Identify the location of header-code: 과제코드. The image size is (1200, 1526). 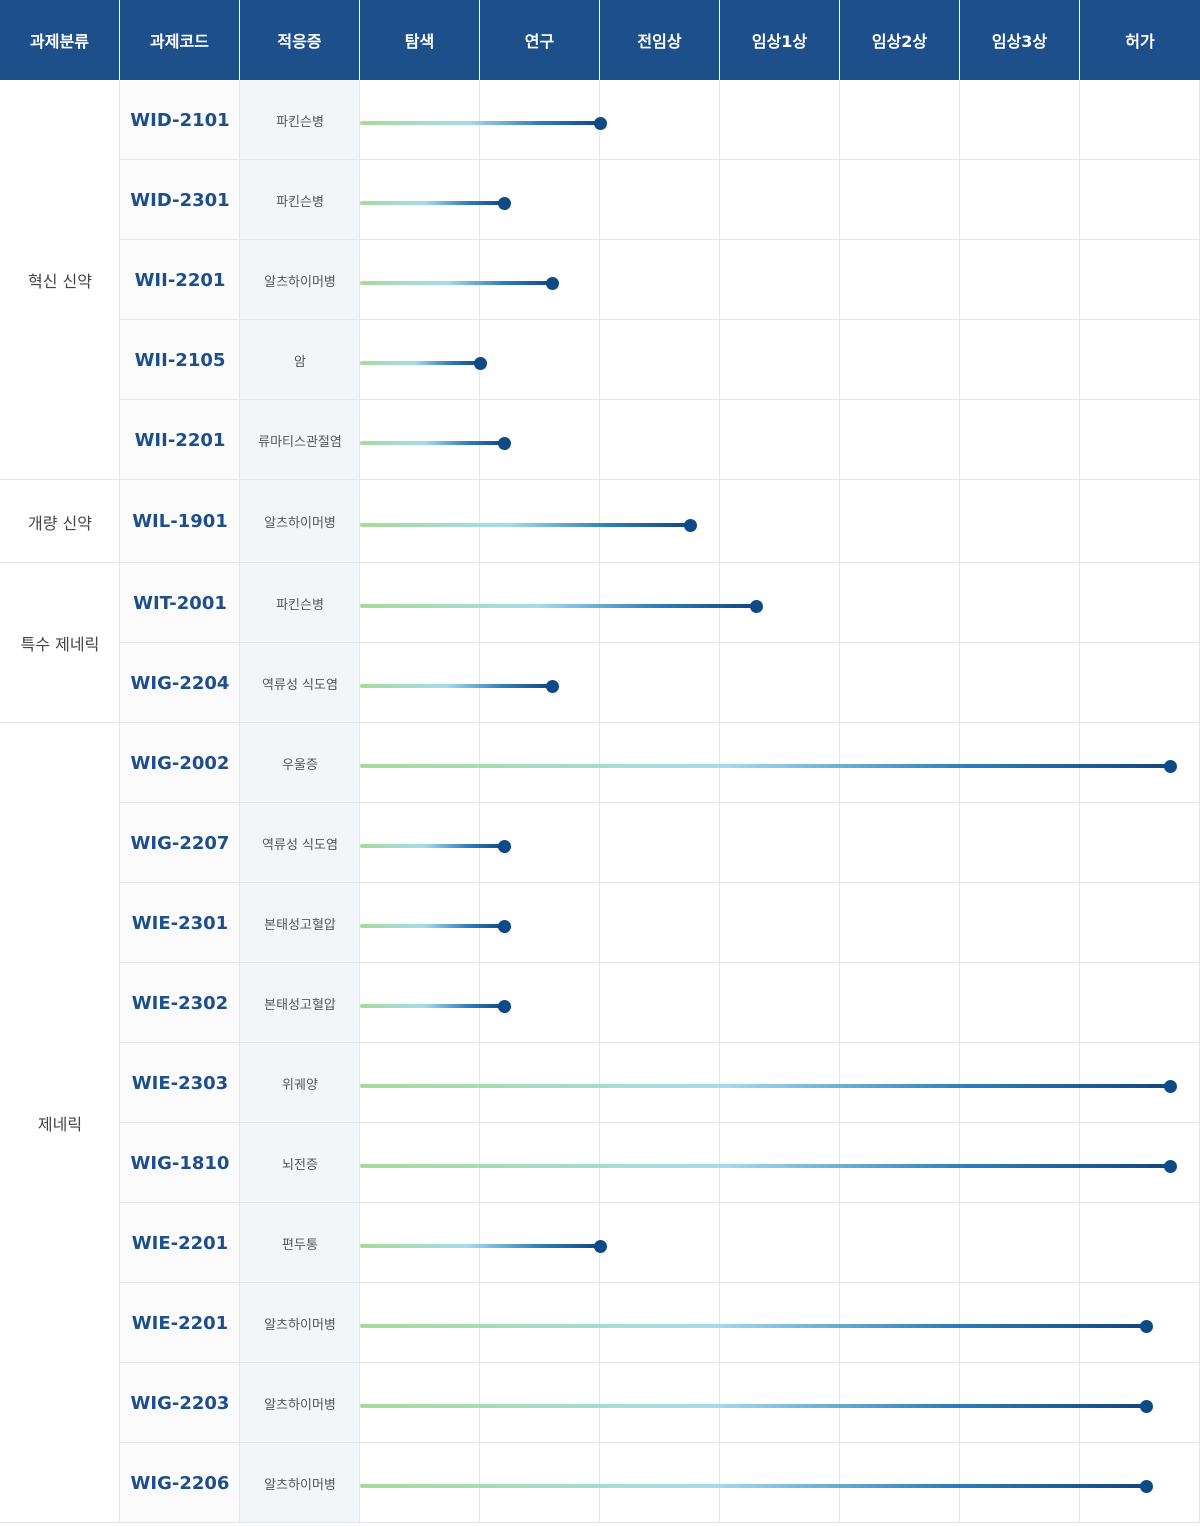
(180, 40).